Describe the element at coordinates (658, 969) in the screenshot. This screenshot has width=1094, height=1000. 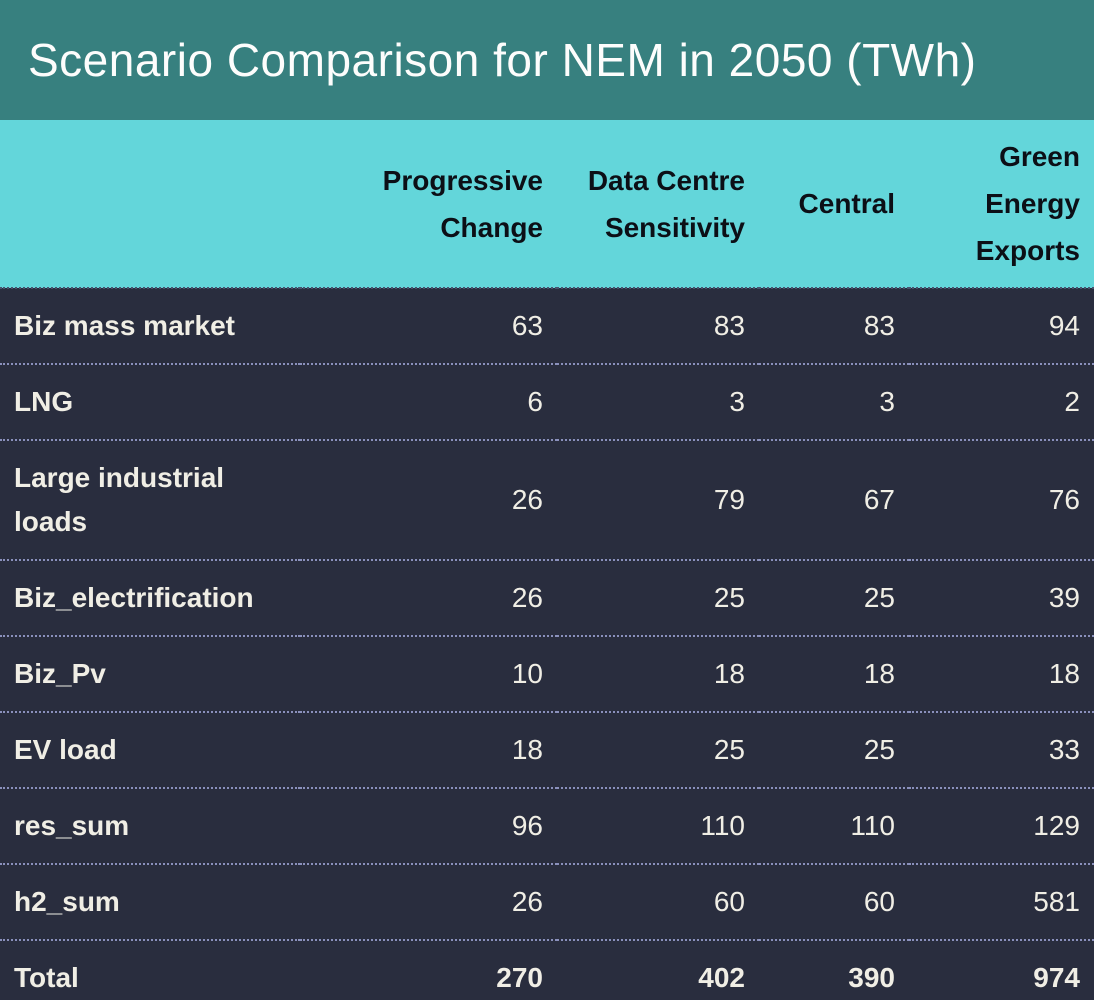
I see `cell-value: 402` at that location.